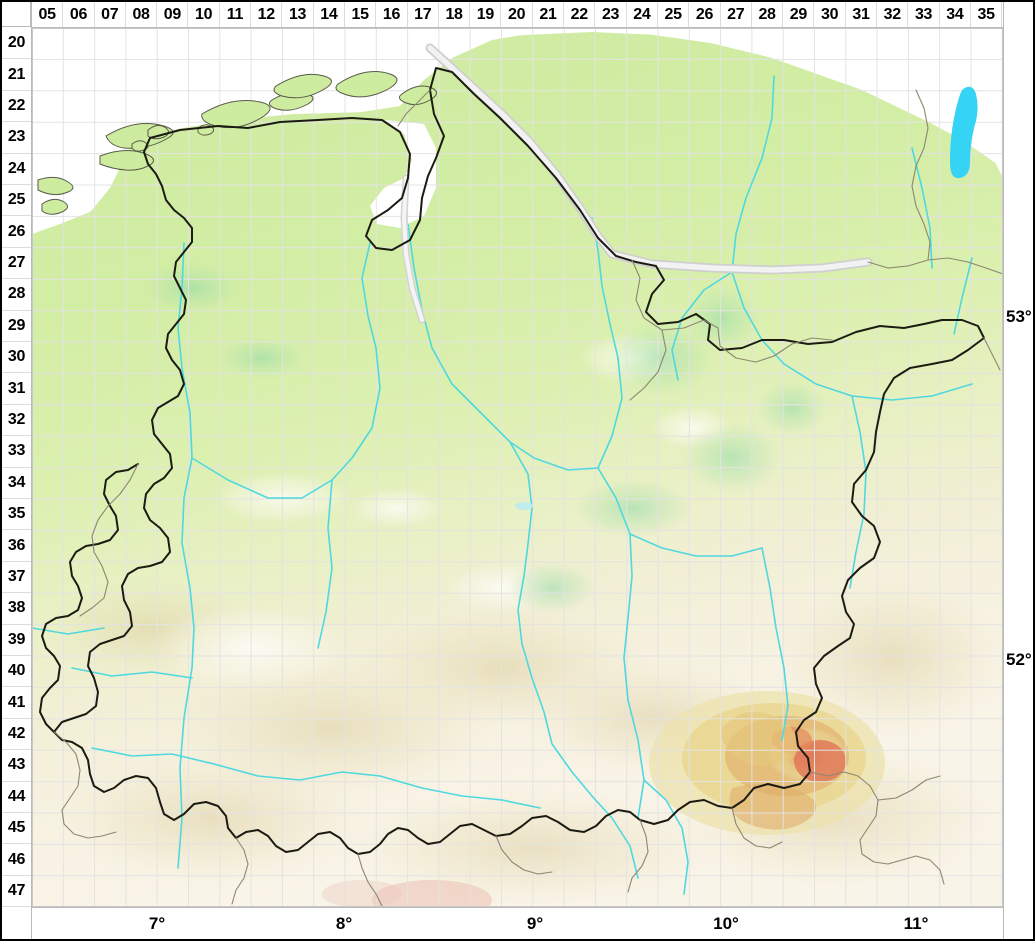  I want to click on column-header-18: 18, so click(455, 14).